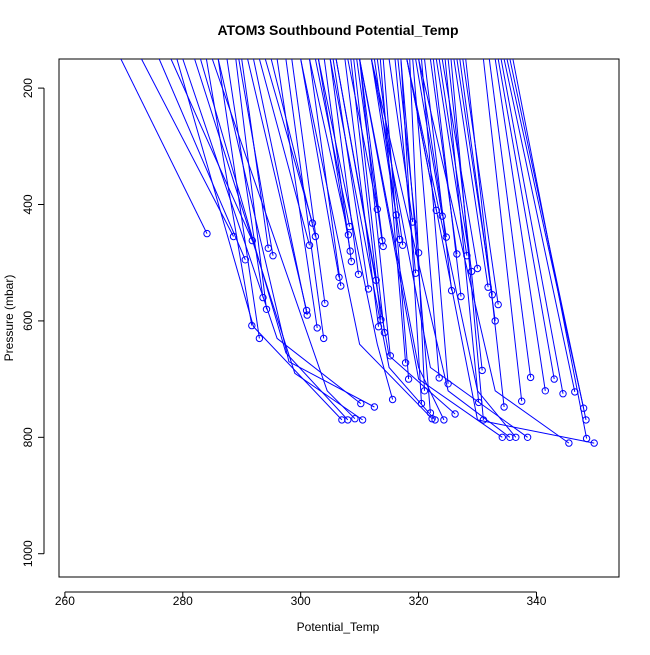 The height and width of the screenshot is (655, 650). I want to click on y-tick-label: 600, so click(28, 321).